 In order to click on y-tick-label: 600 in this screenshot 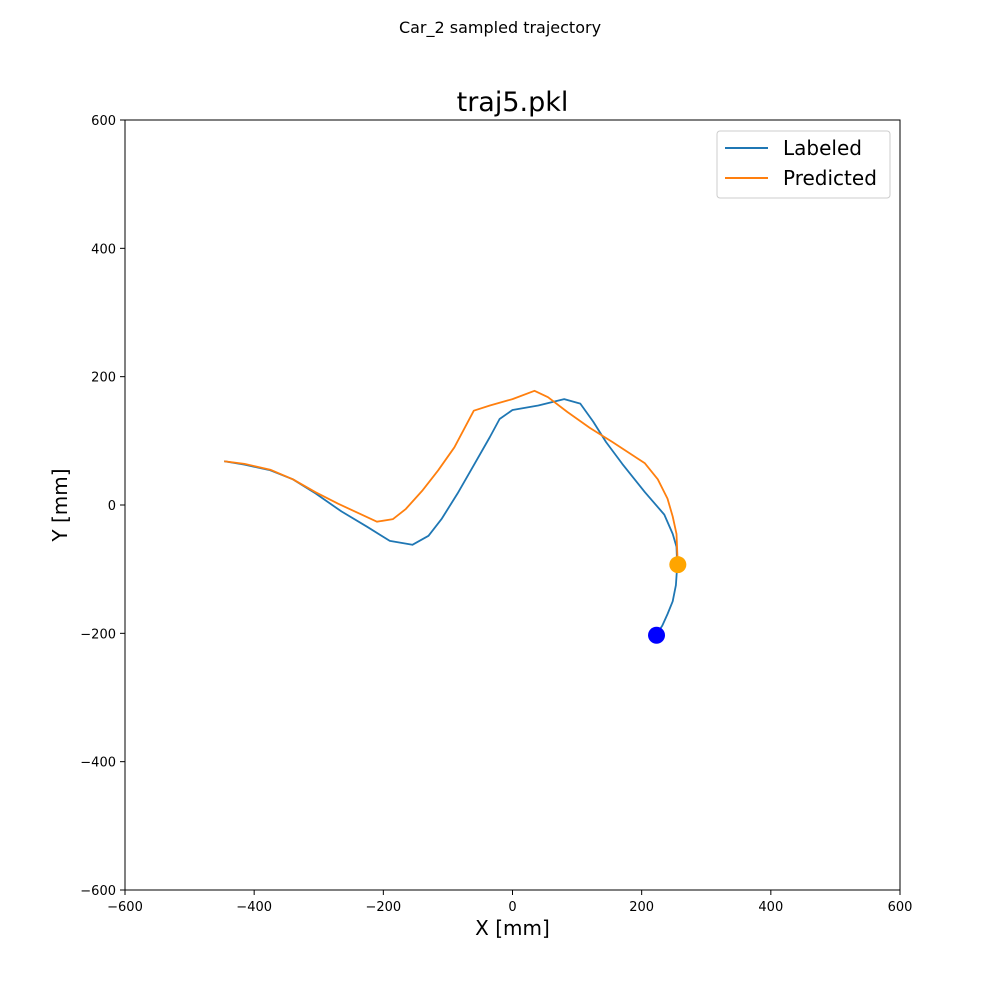, I will do `click(103, 121)`.